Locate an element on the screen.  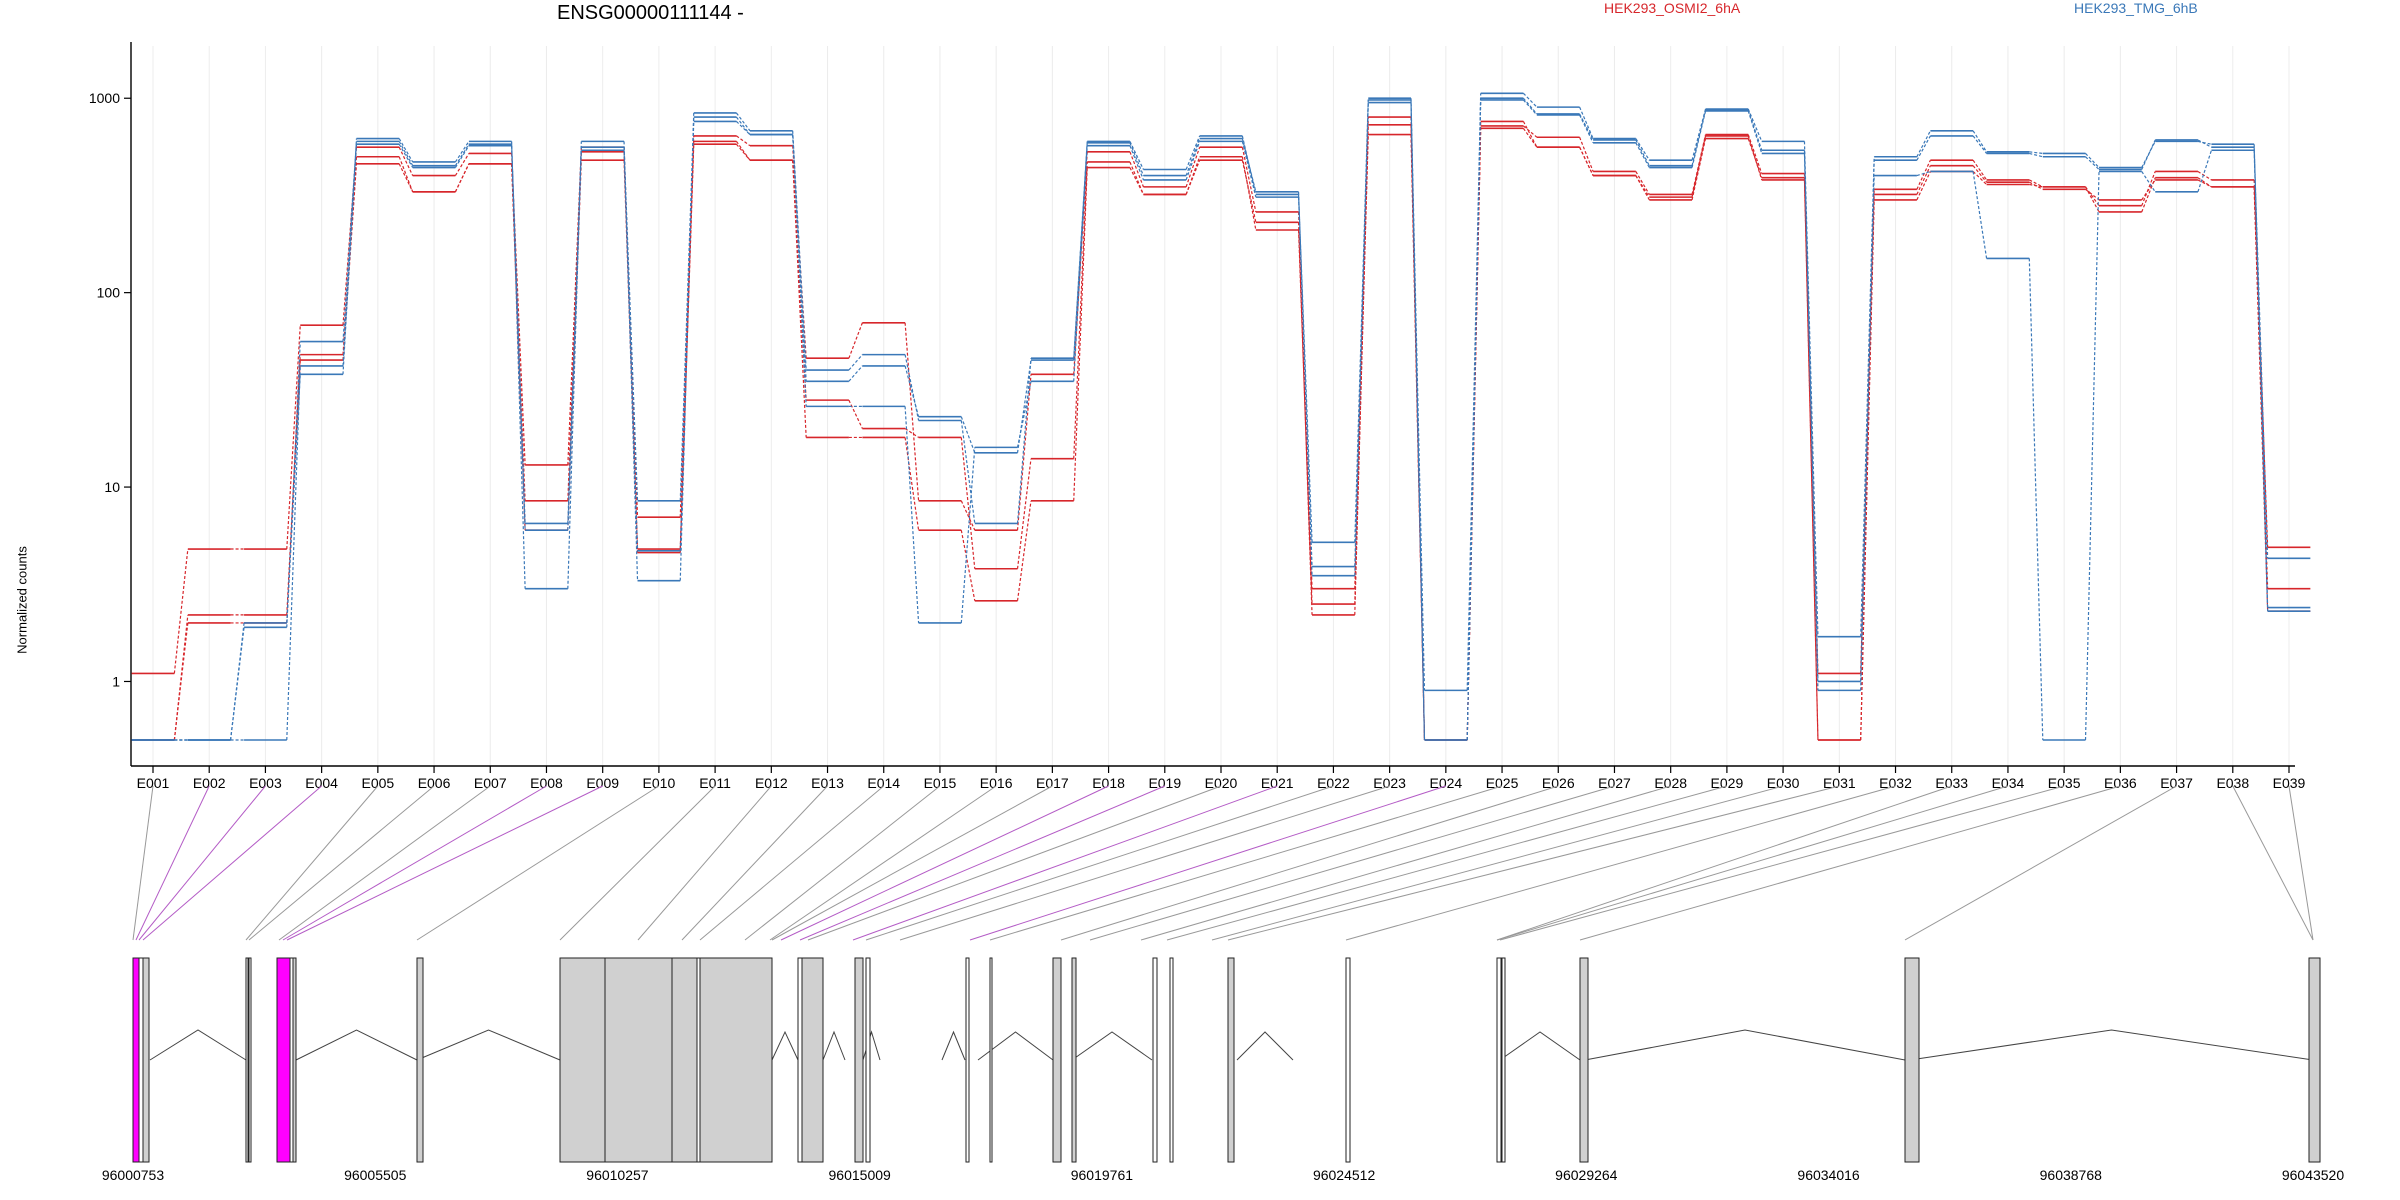
genome-tick-label: 96034016 is located at coordinates (1828, 1175).